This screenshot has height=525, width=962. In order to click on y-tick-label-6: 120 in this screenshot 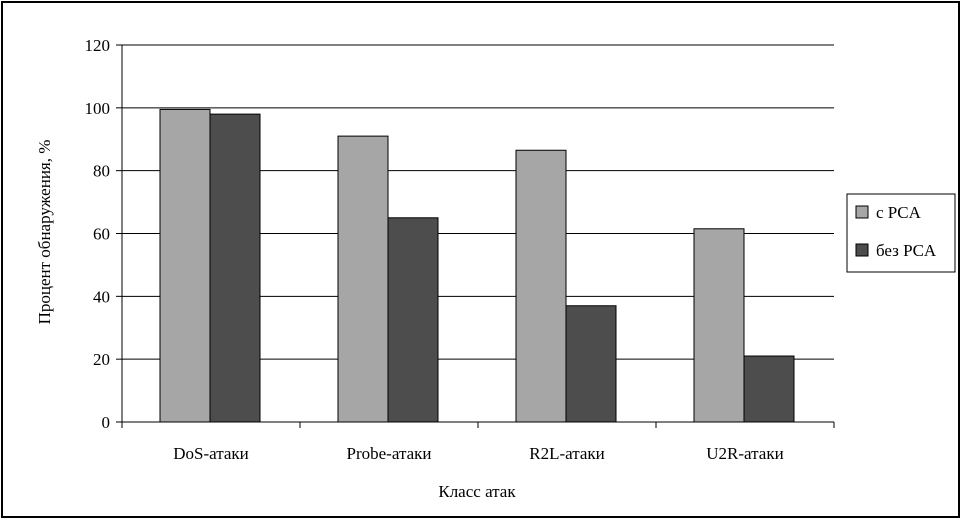, I will do `click(98, 45)`.